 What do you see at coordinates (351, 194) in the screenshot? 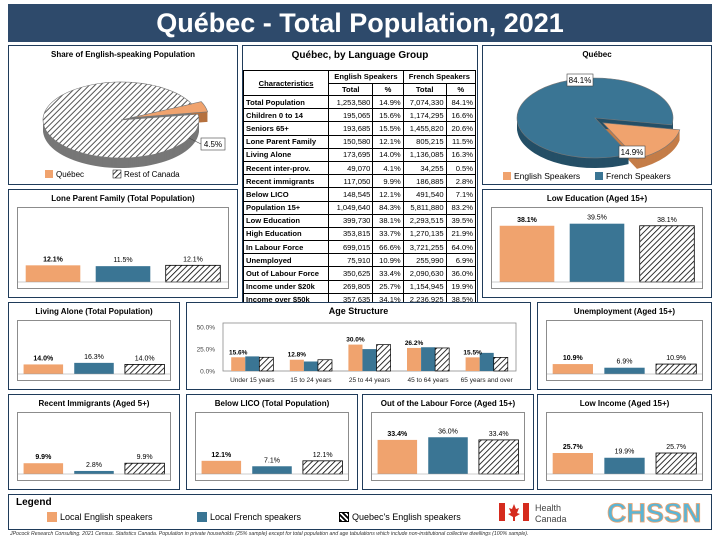
I see `en-total: 148,545` at bounding box center [351, 194].